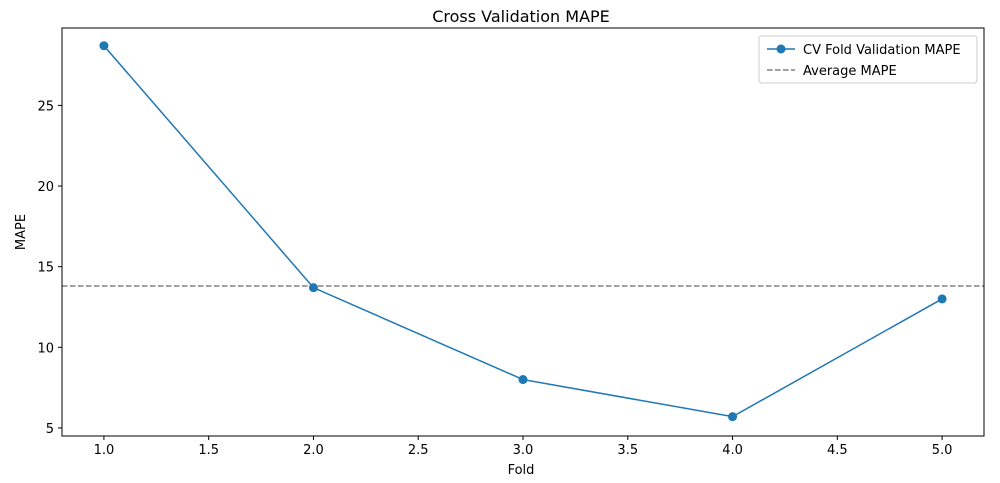 The image size is (1000, 483). What do you see at coordinates (781, 49) in the screenshot?
I see `legend-marker-series` at bounding box center [781, 49].